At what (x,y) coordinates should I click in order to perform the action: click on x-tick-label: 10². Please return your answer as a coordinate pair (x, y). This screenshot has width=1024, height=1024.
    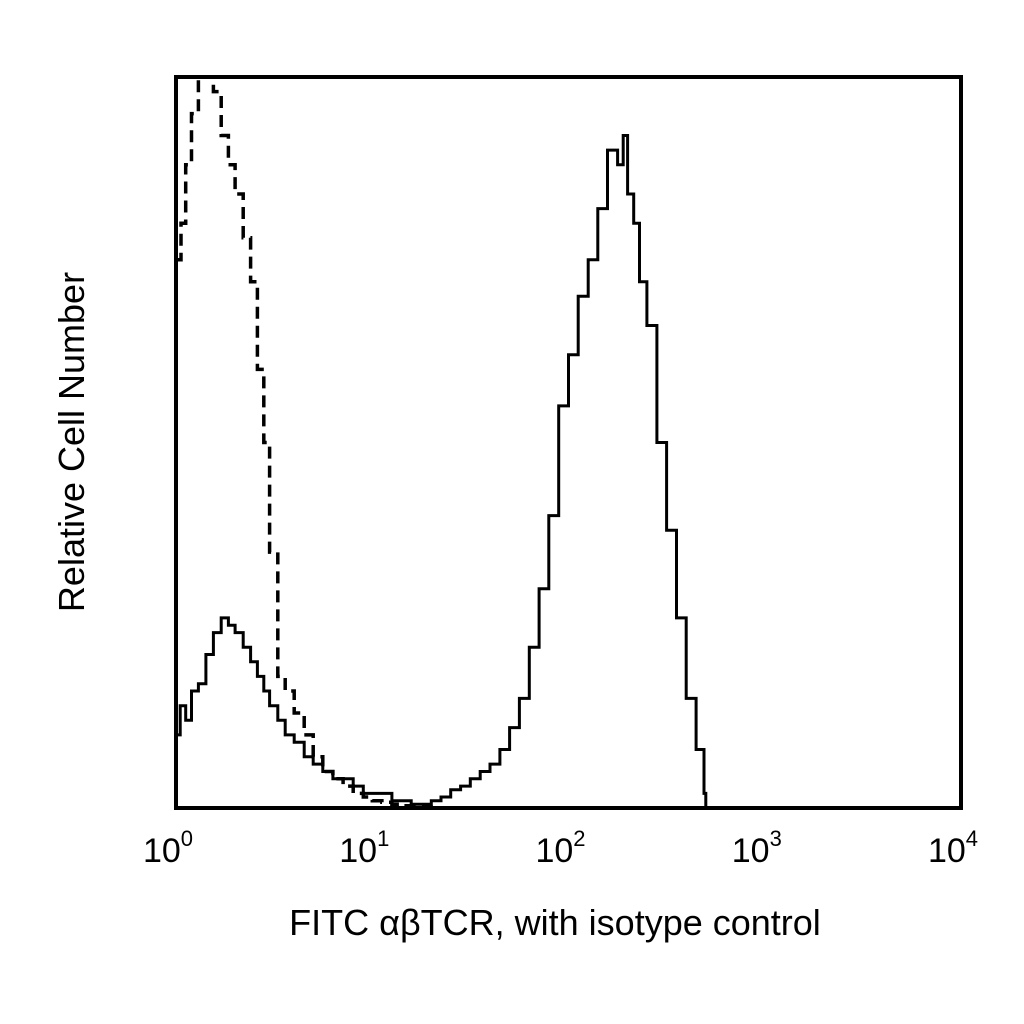
    Looking at the image, I should click on (560, 848).